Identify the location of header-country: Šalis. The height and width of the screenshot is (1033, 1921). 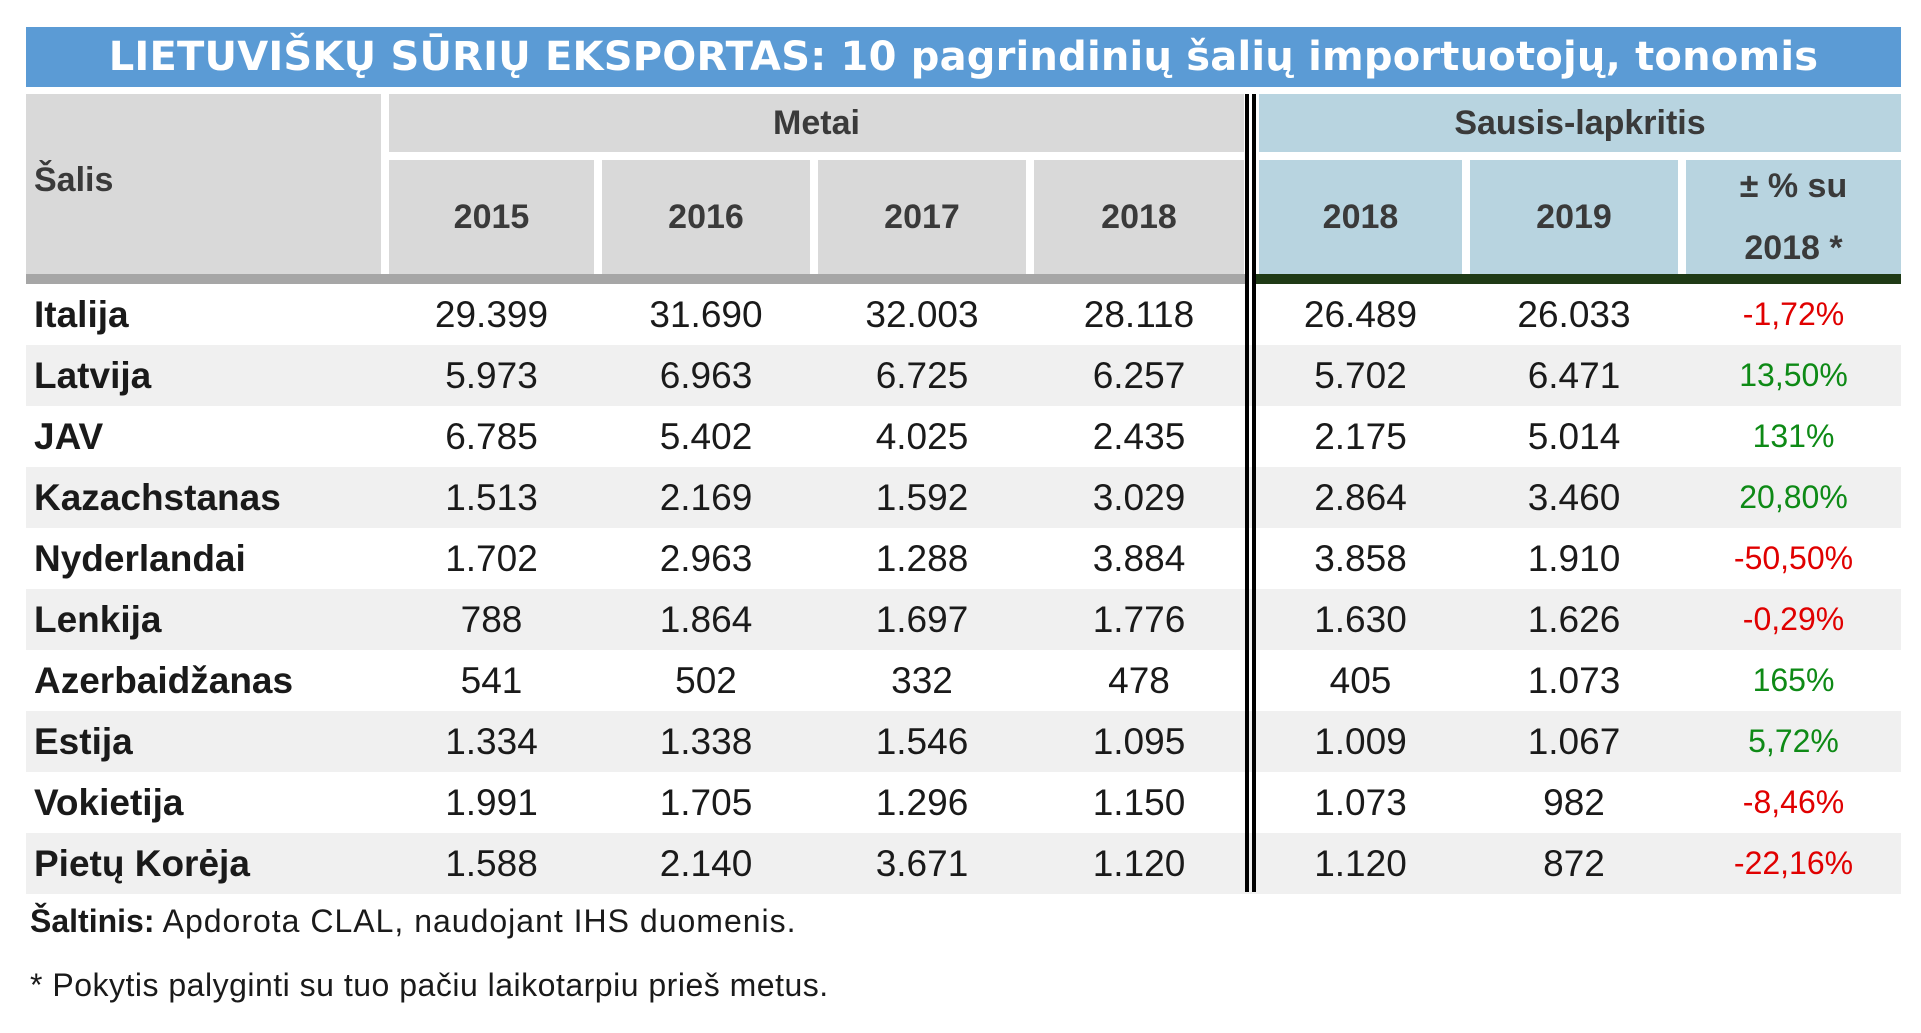
(203, 184).